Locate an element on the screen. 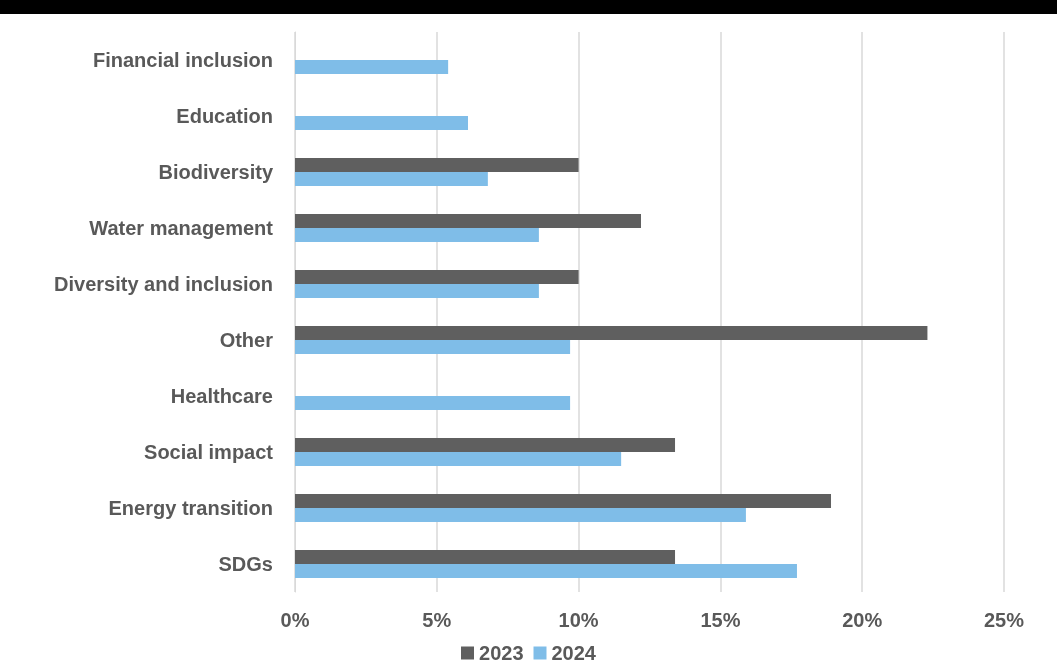 The width and height of the screenshot is (1057, 670). x-tick-label: 25% is located at coordinates (1004, 620).